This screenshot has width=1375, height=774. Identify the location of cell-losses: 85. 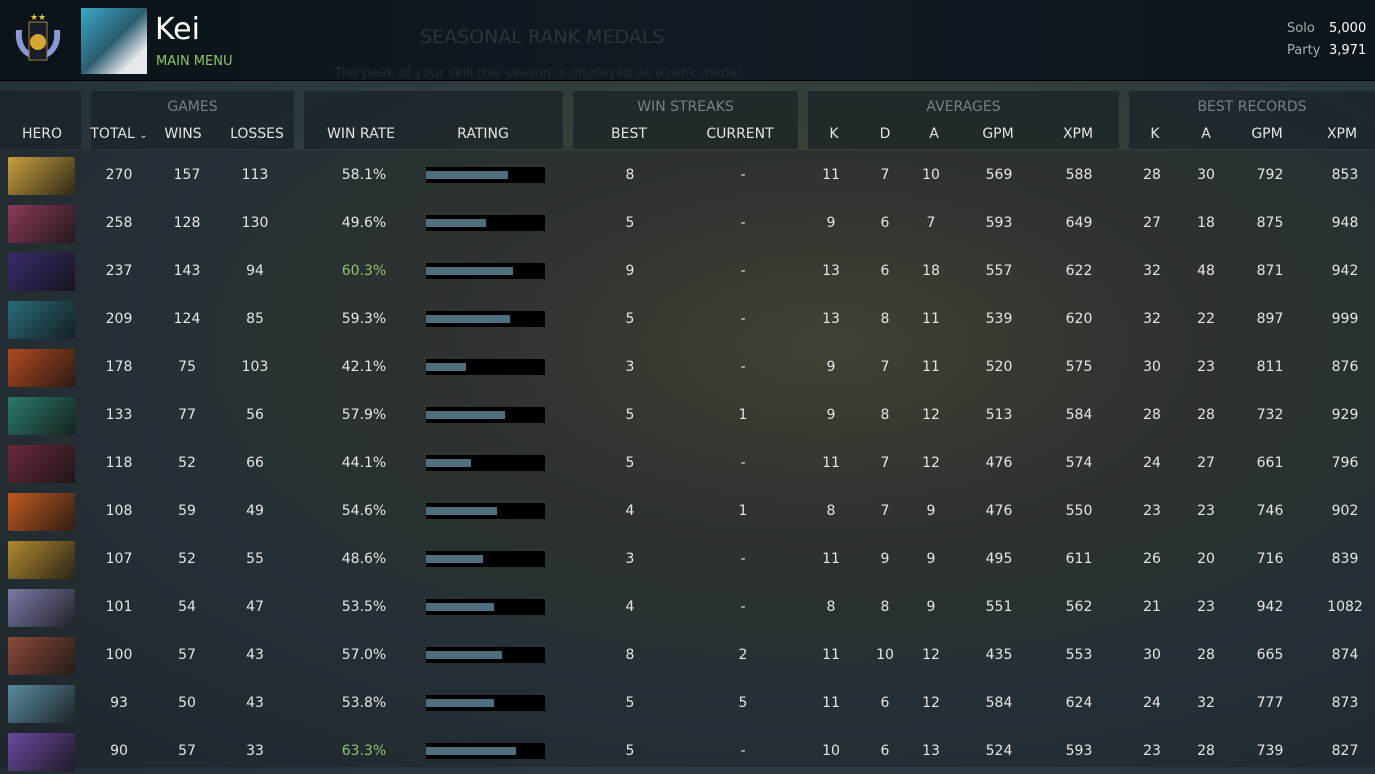
(255, 319).